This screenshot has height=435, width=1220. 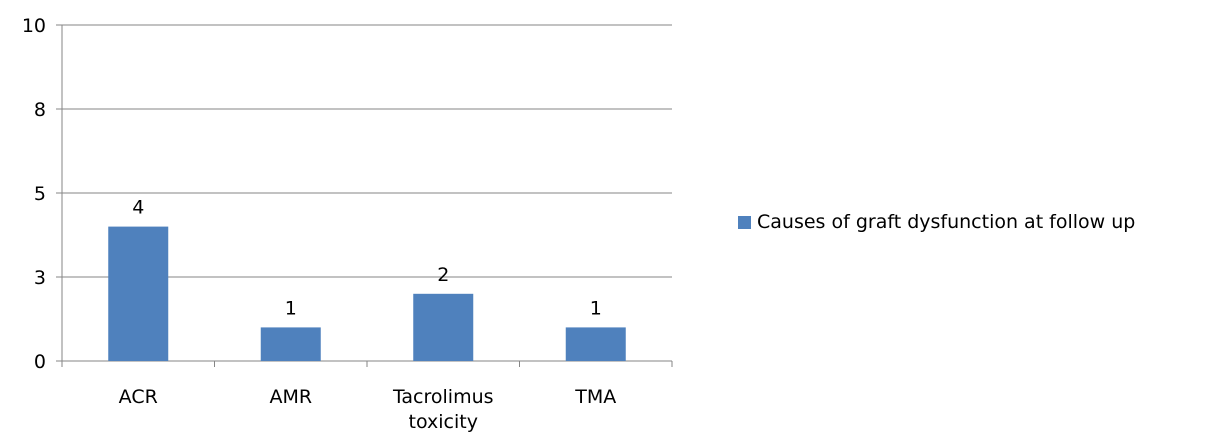 What do you see at coordinates (443, 422) in the screenshot?
I see `category-label: toxicity` at bounding box center [443, 422].